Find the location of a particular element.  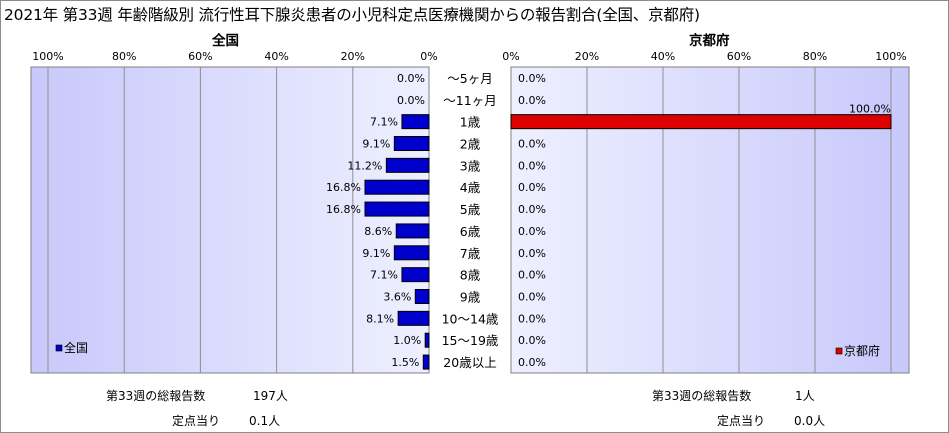

kyoto-per-label: 定点当り is located at coordinates (741, 421).